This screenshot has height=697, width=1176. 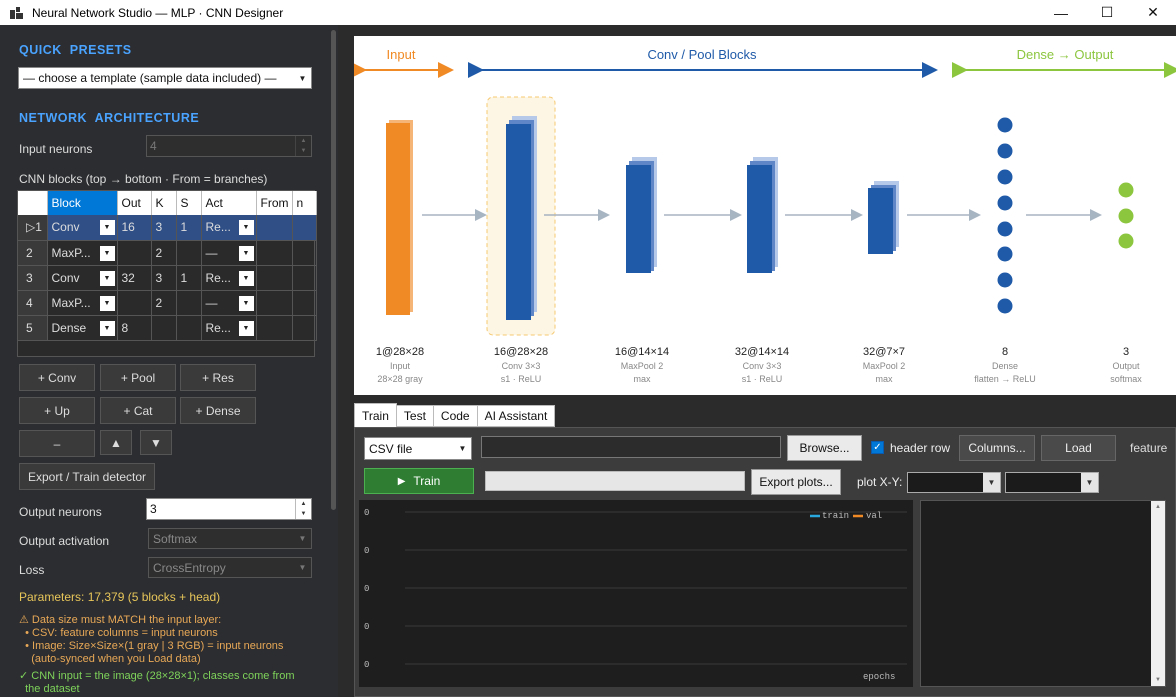 What do you see at coordinates (883, 217) in the screenshot?
I see `layer-pool2` at bounding box center [883, 217].